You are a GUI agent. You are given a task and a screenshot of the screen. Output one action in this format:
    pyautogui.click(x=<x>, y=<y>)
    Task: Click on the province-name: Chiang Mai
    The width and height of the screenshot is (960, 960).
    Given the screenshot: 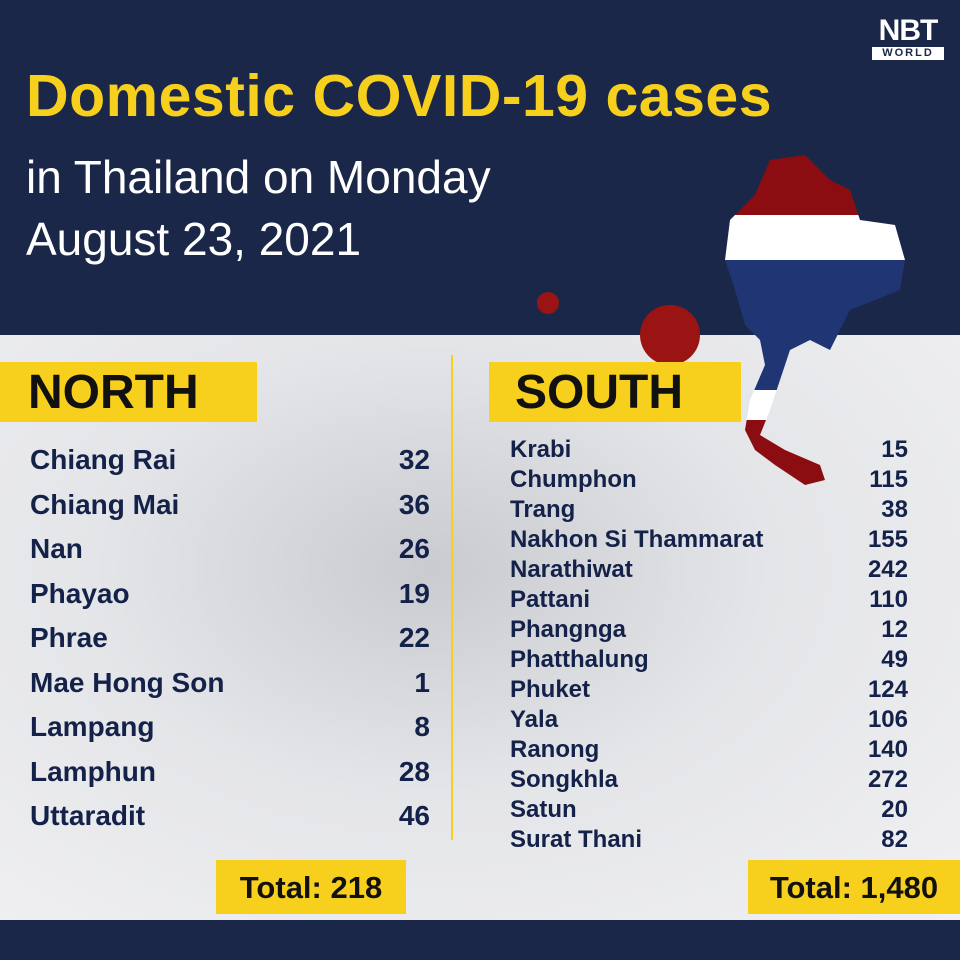 What is the action you would take?
    pyautogui.click(x=105, y=504)
    